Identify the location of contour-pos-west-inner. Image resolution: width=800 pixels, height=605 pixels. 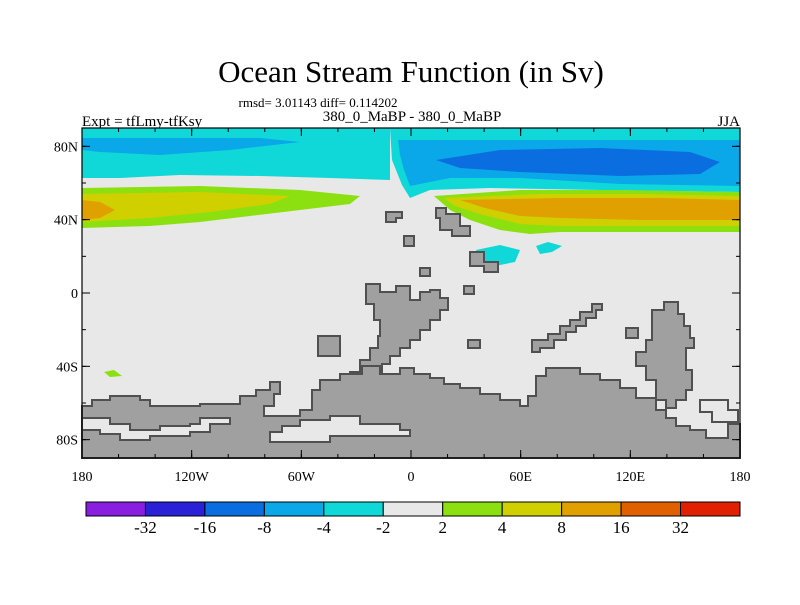
(98, 210).